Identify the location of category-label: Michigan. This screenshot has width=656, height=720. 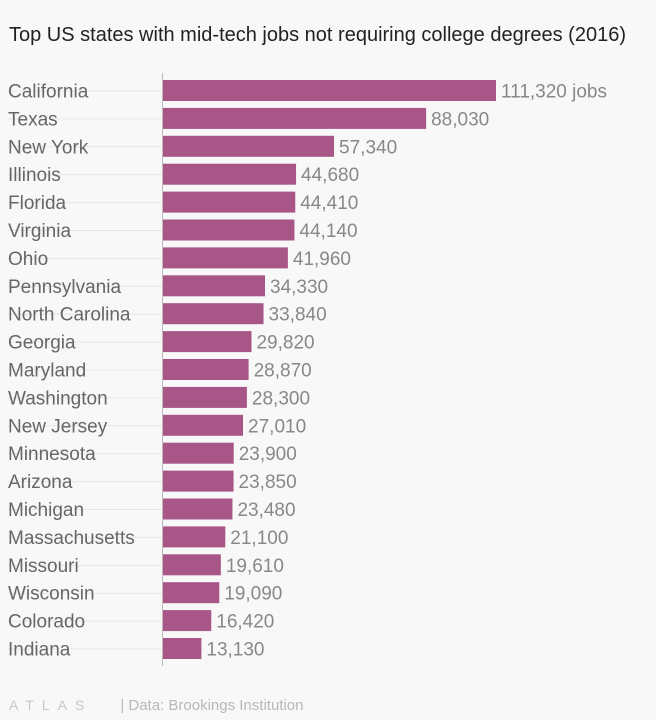
(46, 510).